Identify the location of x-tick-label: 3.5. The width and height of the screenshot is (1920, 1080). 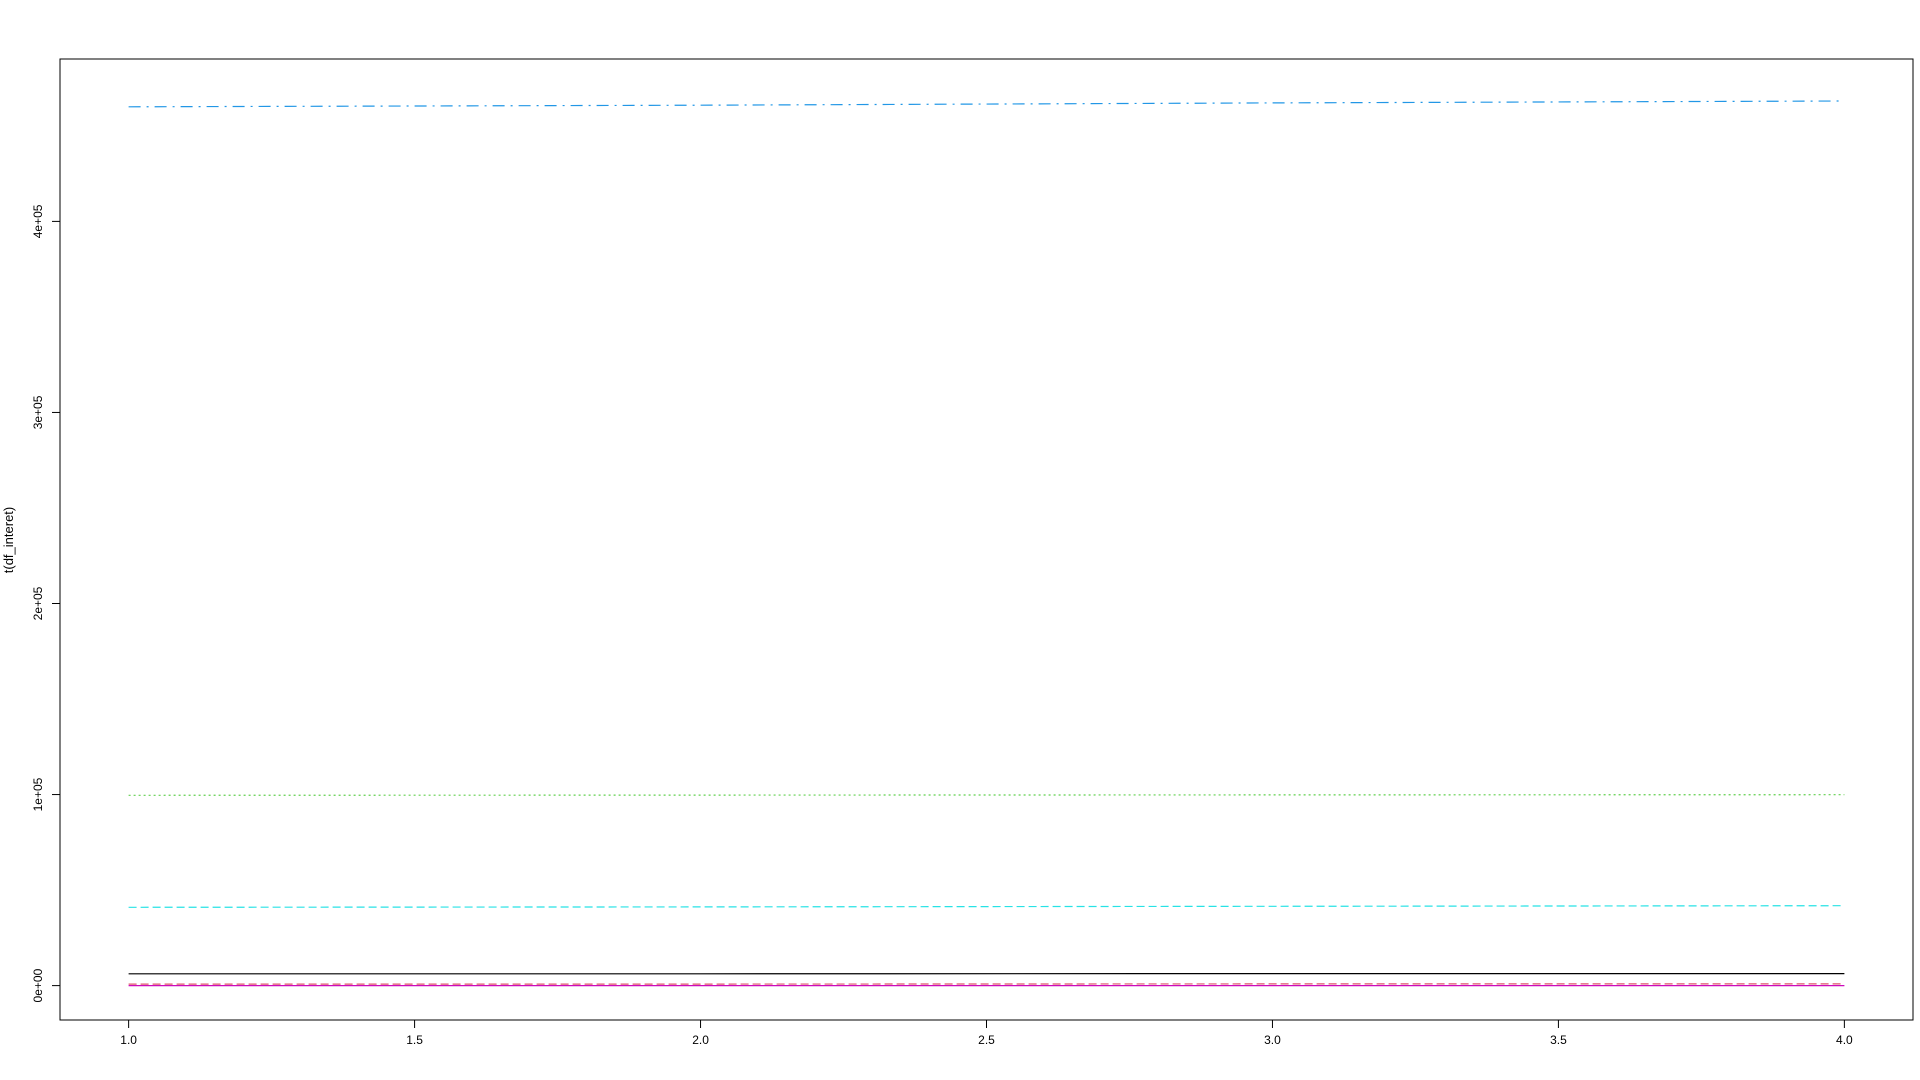
(1558, 1040).